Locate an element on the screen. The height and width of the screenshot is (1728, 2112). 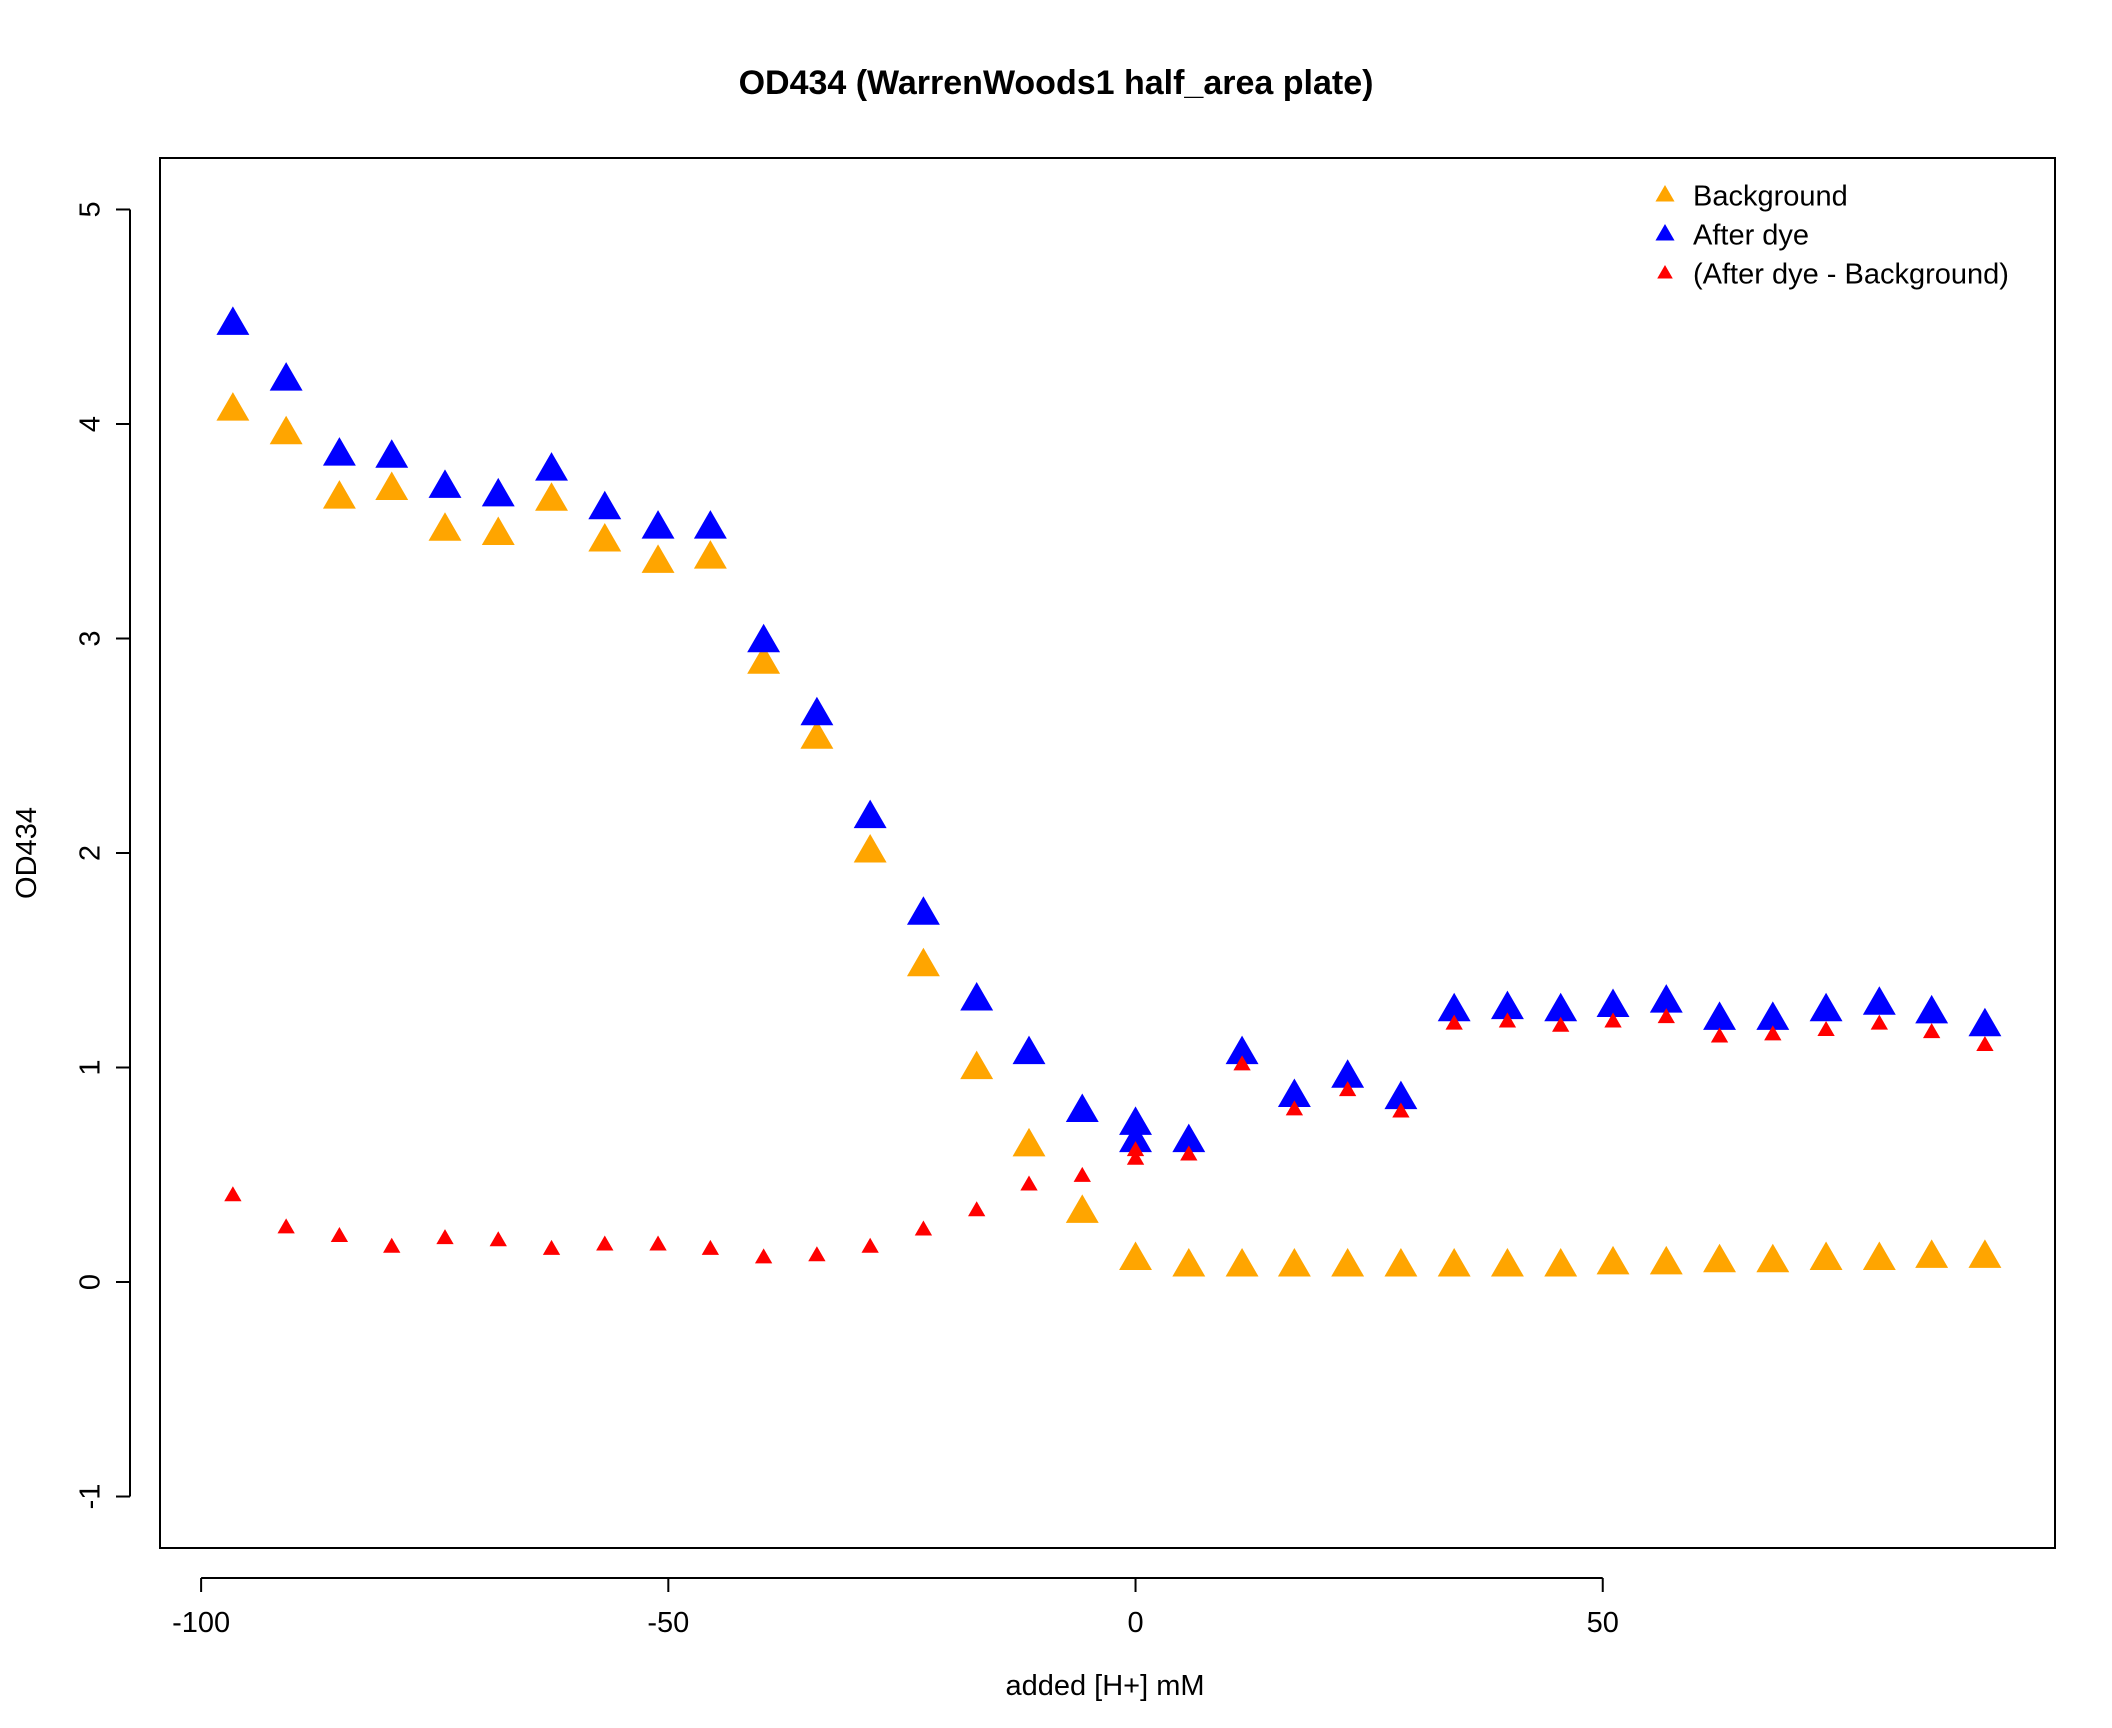
y-tick-label: 0 is located at coordinates (91, 1282).